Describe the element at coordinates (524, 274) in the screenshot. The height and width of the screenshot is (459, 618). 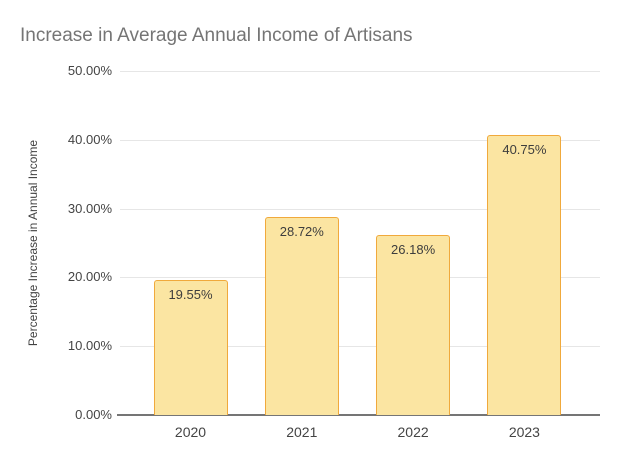
I see `bar-2023` at that location.